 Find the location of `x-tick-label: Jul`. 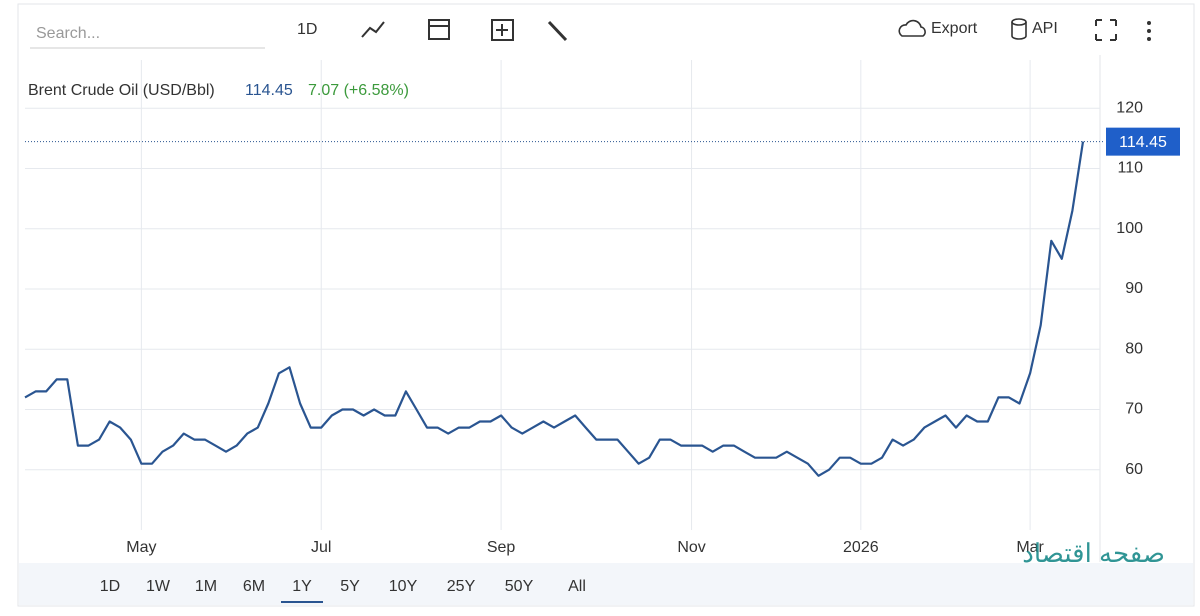

x-tick-label: Jul is located at coordinates (321, 547).